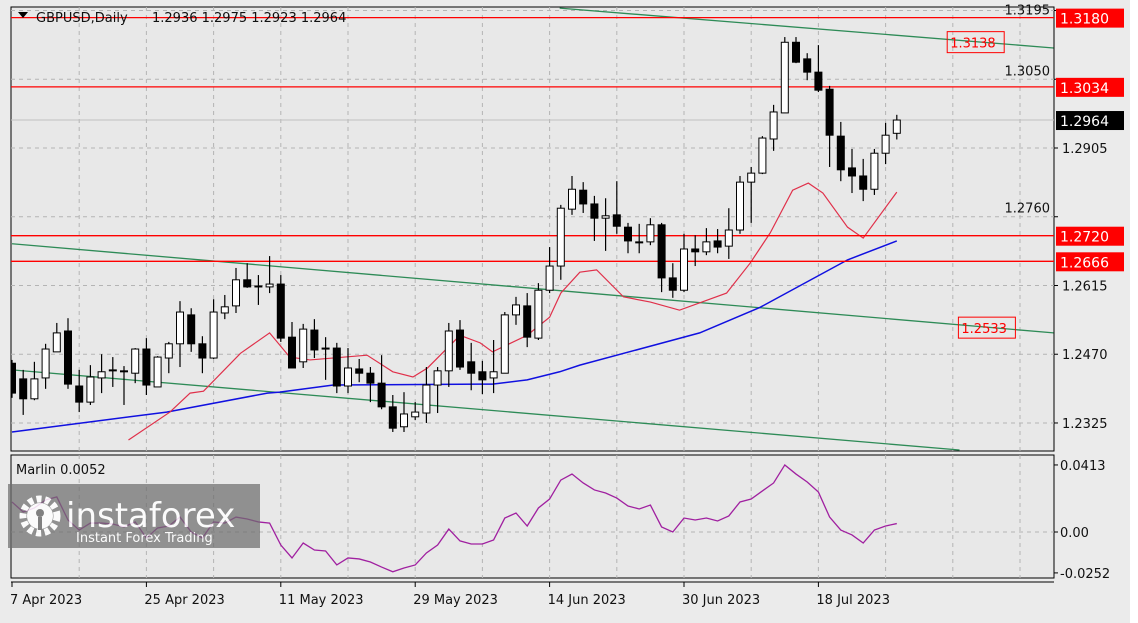  What do you see at coordinates (1084, 263) in the screenshot?
I see `level-price-label: 1.2666` at bounding box center [1084, 263].